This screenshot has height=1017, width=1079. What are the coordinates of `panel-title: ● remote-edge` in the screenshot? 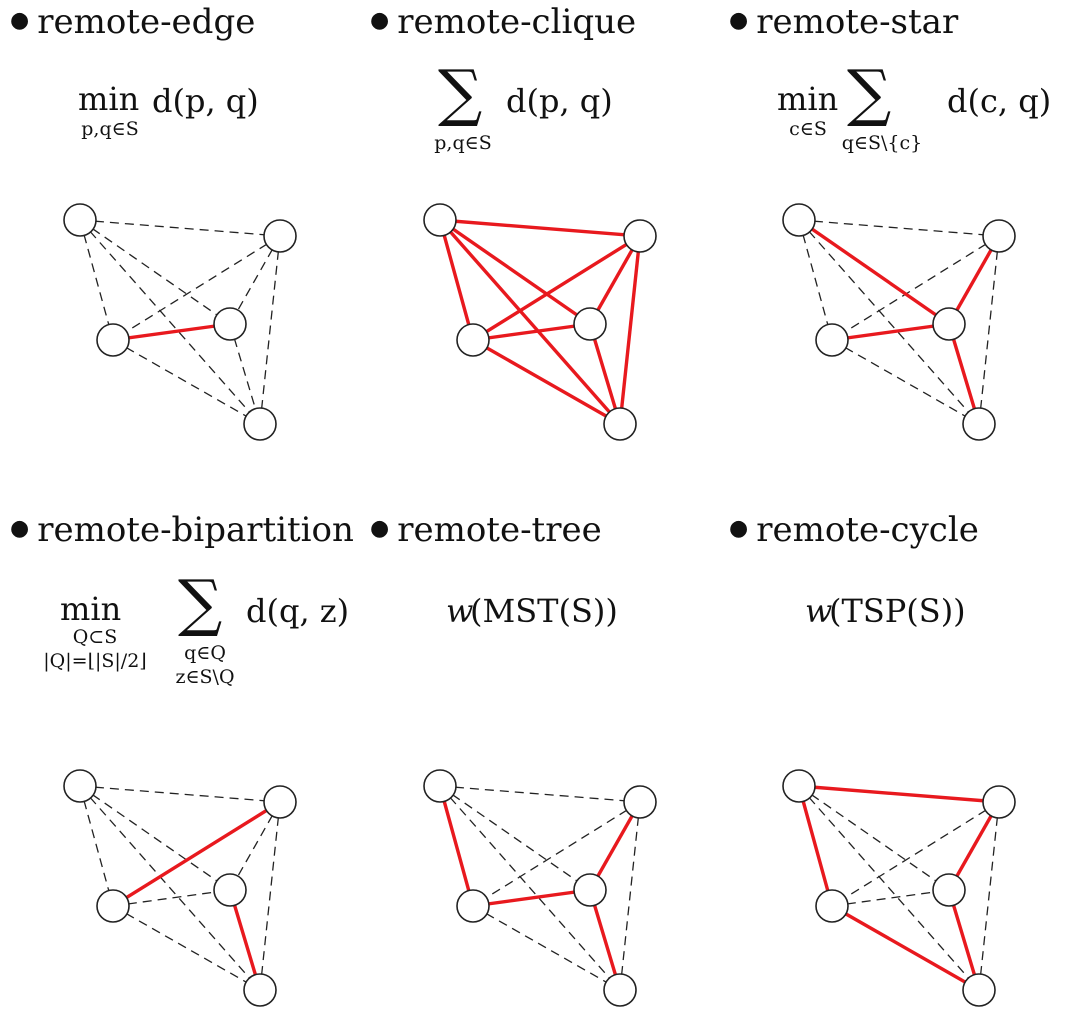 It's located at (133, 22).